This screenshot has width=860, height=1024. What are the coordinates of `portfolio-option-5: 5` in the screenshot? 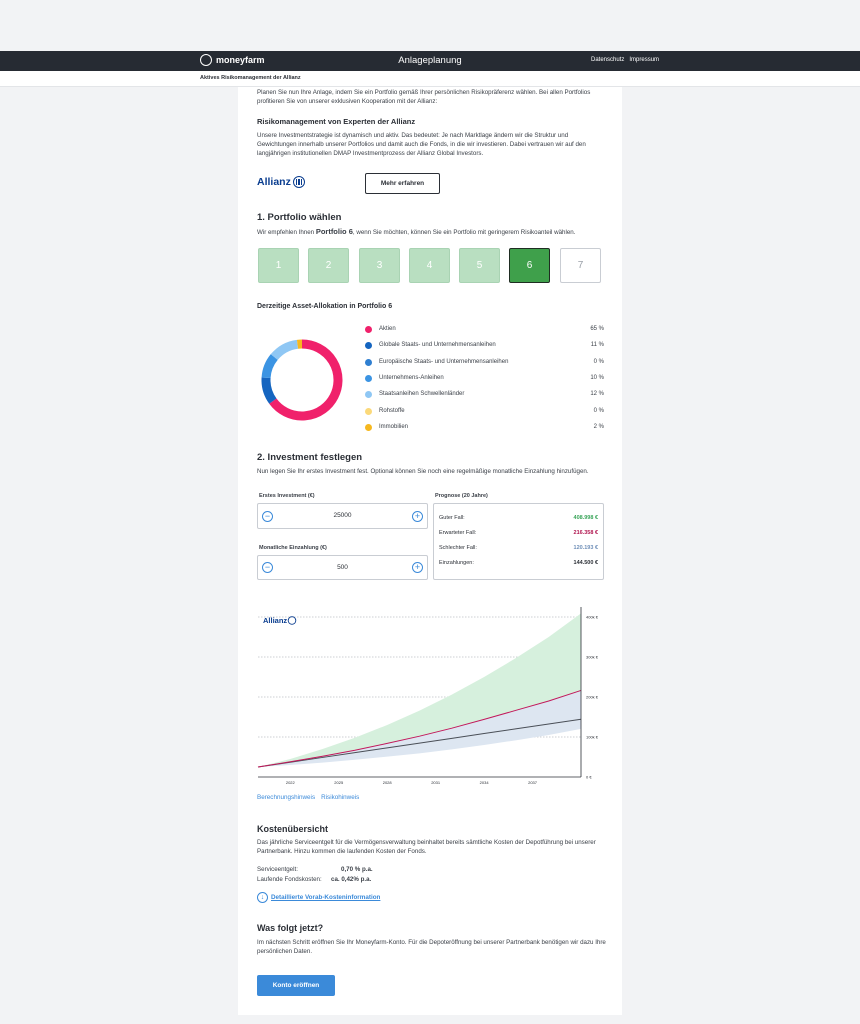 It's located at (479, 265).